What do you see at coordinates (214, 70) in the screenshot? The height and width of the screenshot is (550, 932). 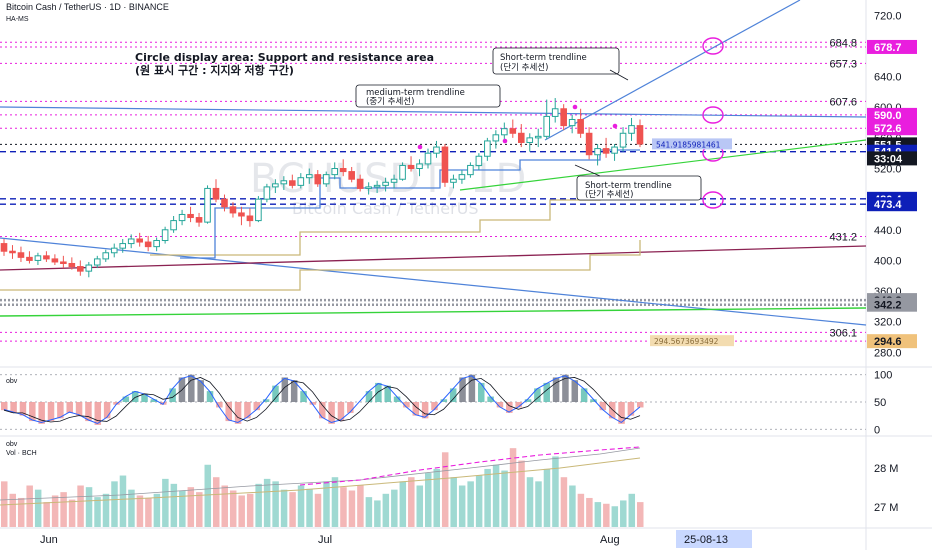 I see `annotation-circle-area-2: (원 표시 구간 : 지지와 저항 구간)` at bounding box center [214, 70].